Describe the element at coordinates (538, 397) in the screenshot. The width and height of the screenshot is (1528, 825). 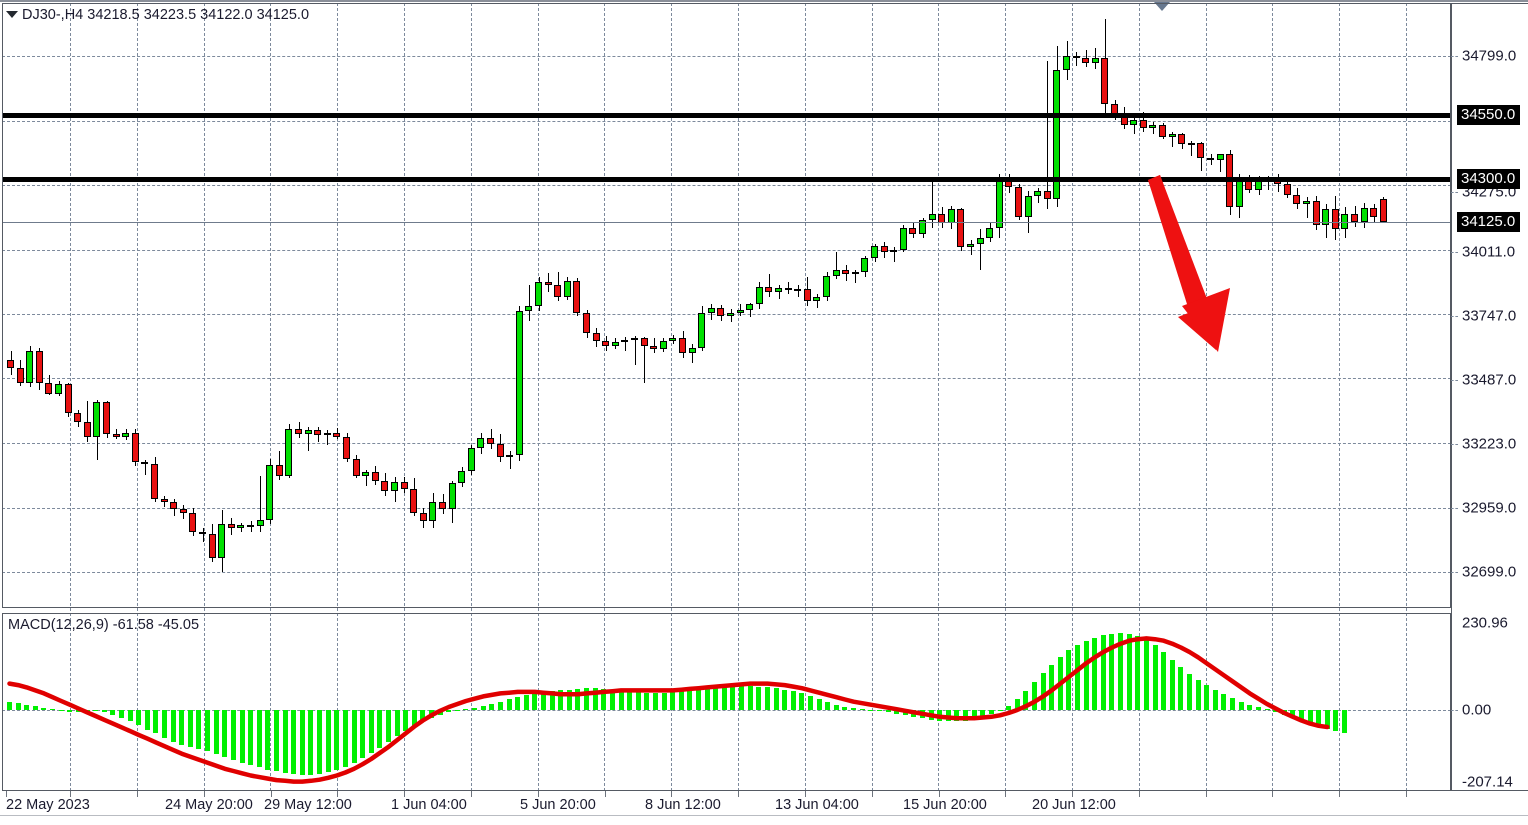
I see `grid-line-vertical` at that location.